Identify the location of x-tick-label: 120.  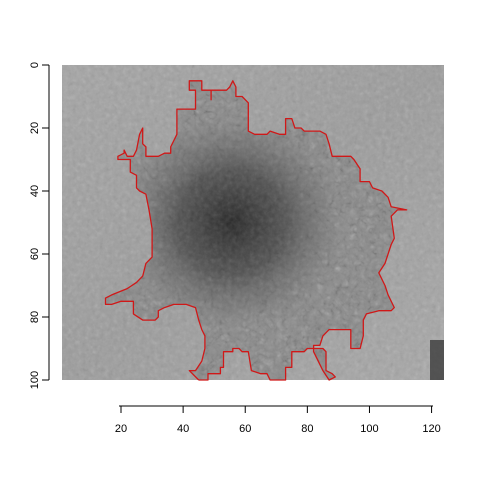
(431, 429).